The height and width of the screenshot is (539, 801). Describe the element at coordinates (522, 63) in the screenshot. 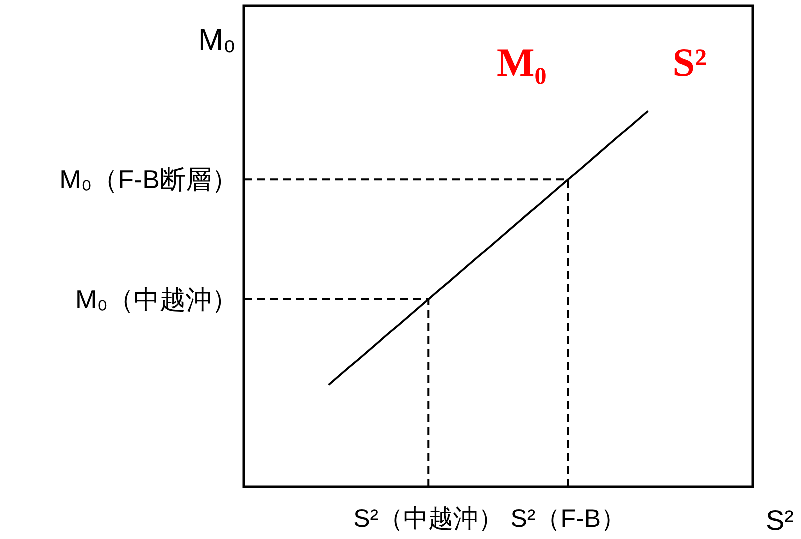

I see `text: M₀` at that location.